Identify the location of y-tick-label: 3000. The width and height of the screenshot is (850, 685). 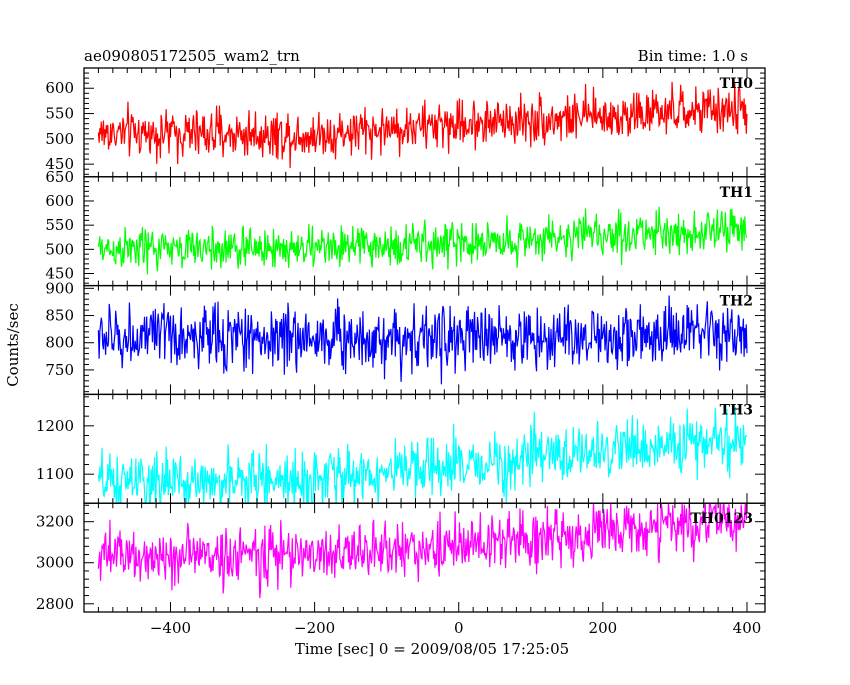
(55, 563).